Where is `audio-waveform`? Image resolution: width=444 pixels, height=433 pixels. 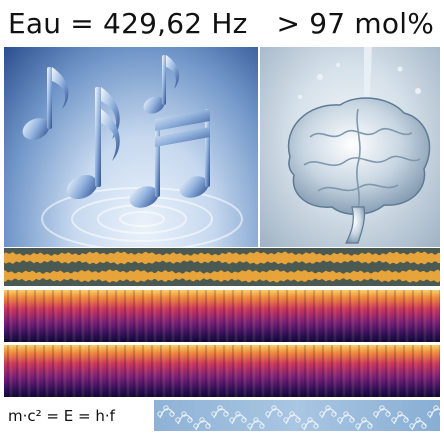
audio-waveform is located at coordinates (222, 267).